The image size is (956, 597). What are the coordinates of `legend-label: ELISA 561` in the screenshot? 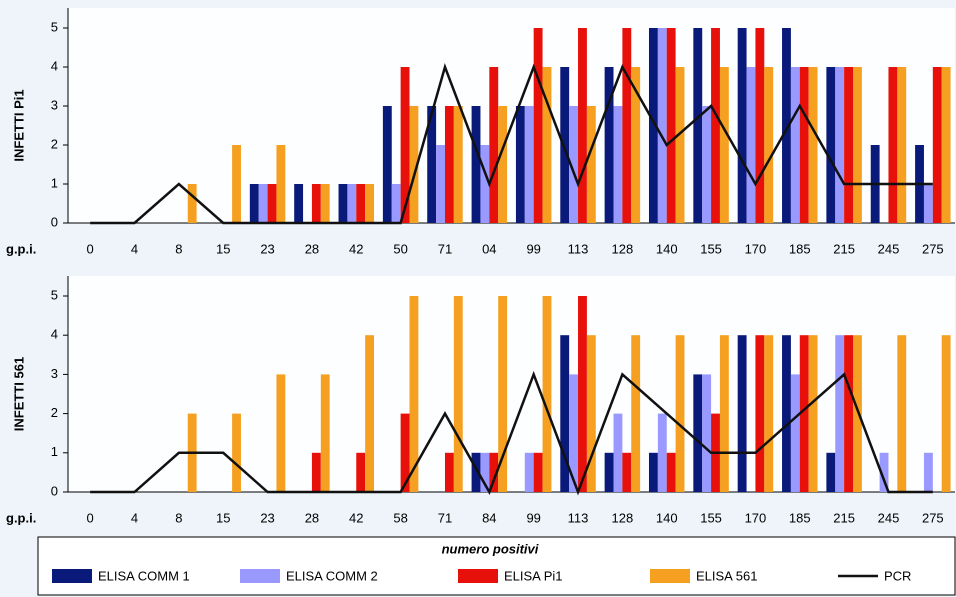 It's located at (726, 575).